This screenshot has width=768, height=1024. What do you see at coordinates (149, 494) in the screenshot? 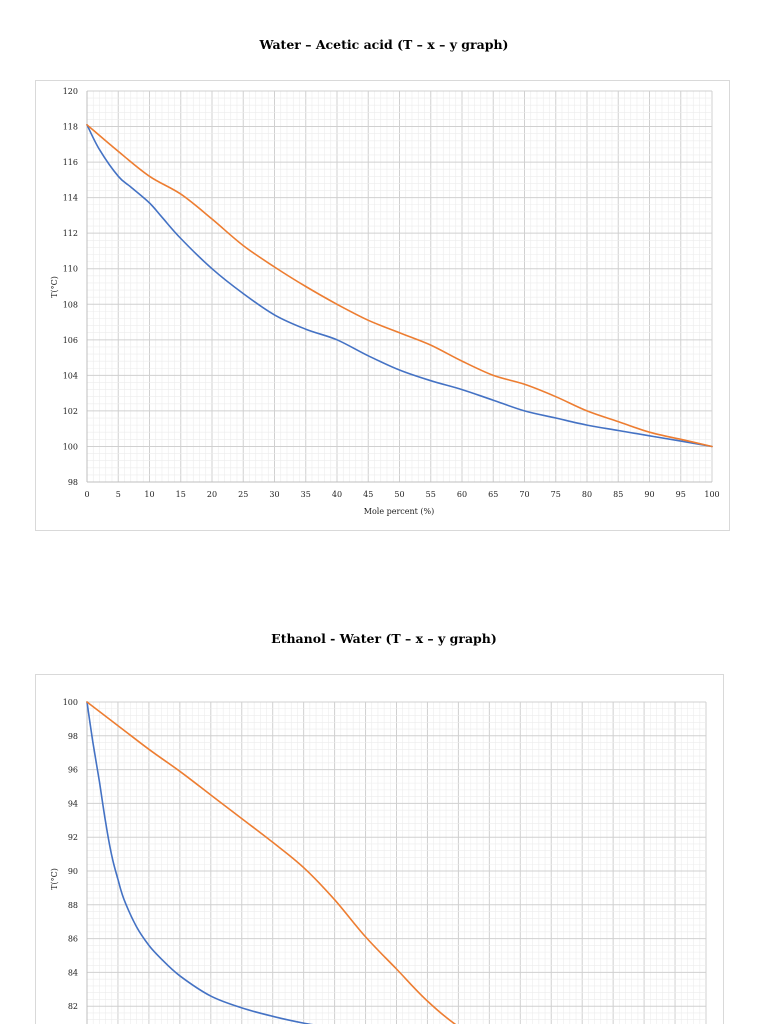
I see `x-tick-label: 10` at bounding box center [149, 494].